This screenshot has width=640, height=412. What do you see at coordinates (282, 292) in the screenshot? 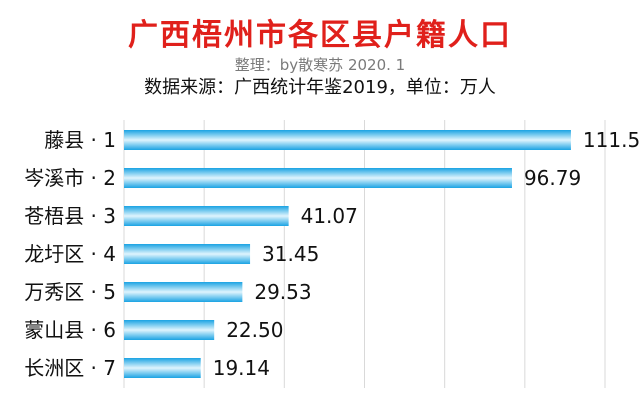
I see `value-label: 29.53` at bounding box center [282, 292].